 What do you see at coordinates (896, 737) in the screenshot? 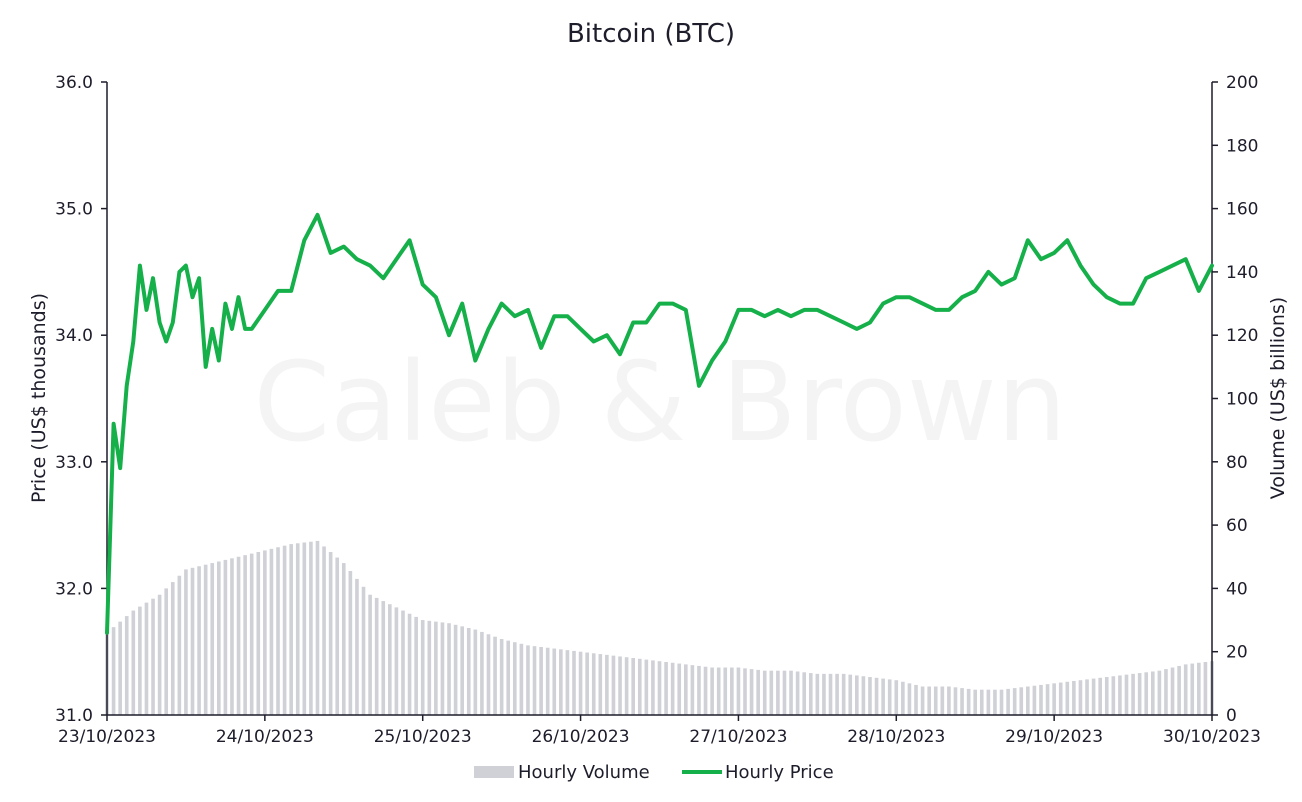
I see `x-tick-label: 28/10/2023` at bounding box center [896, 737].